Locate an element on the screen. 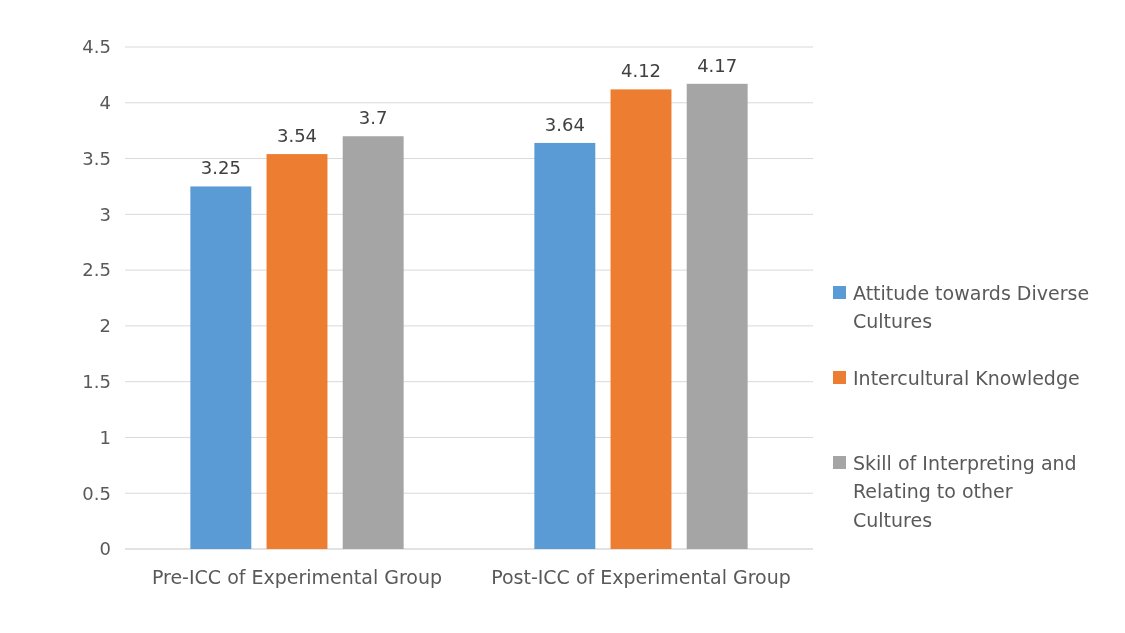 Image resolution: width=1125 pixels, height=633 pixels. y-tick-label: 2 is located at coordinates (105, 326).